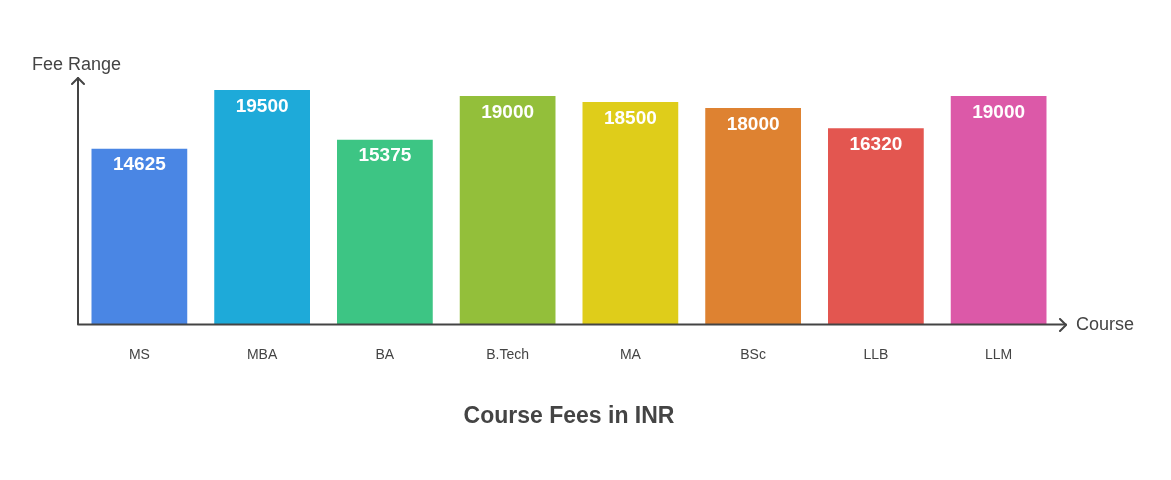  I want to click on x-tick-label: B.Tech, so click(508, 353).